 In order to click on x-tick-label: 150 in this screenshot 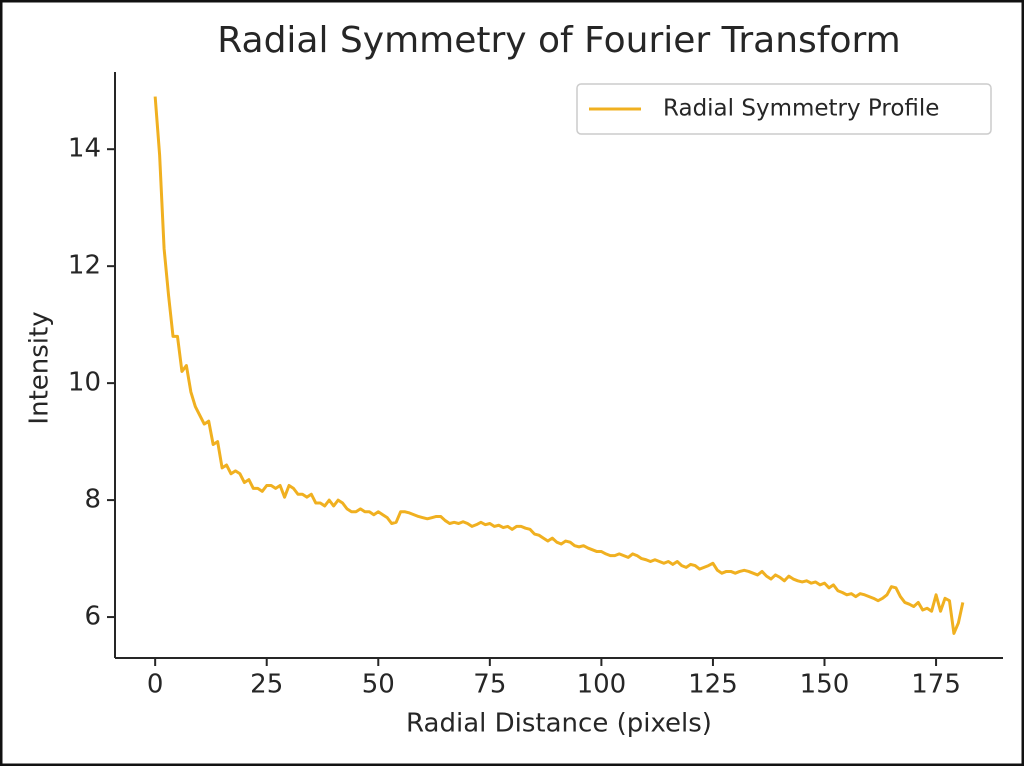, I will do `click(825, 685)`.